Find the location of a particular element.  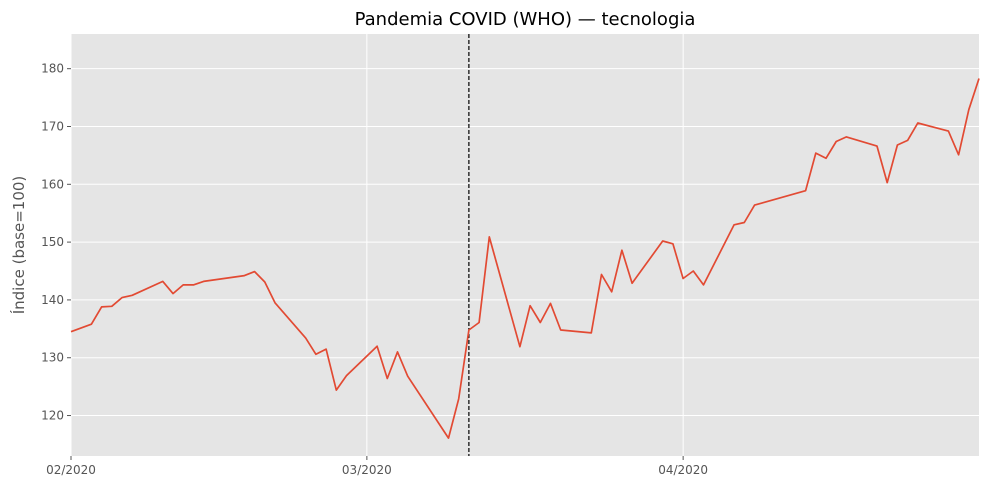

x-tick-label: 04/2020 is located at coordinates (683, 470).